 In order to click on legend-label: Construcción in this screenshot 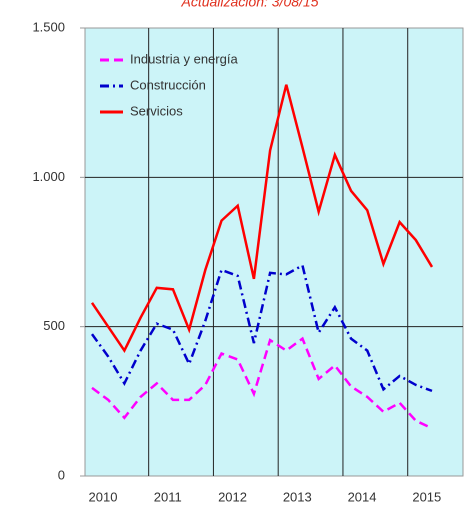, I will do `click(168, 84)`.